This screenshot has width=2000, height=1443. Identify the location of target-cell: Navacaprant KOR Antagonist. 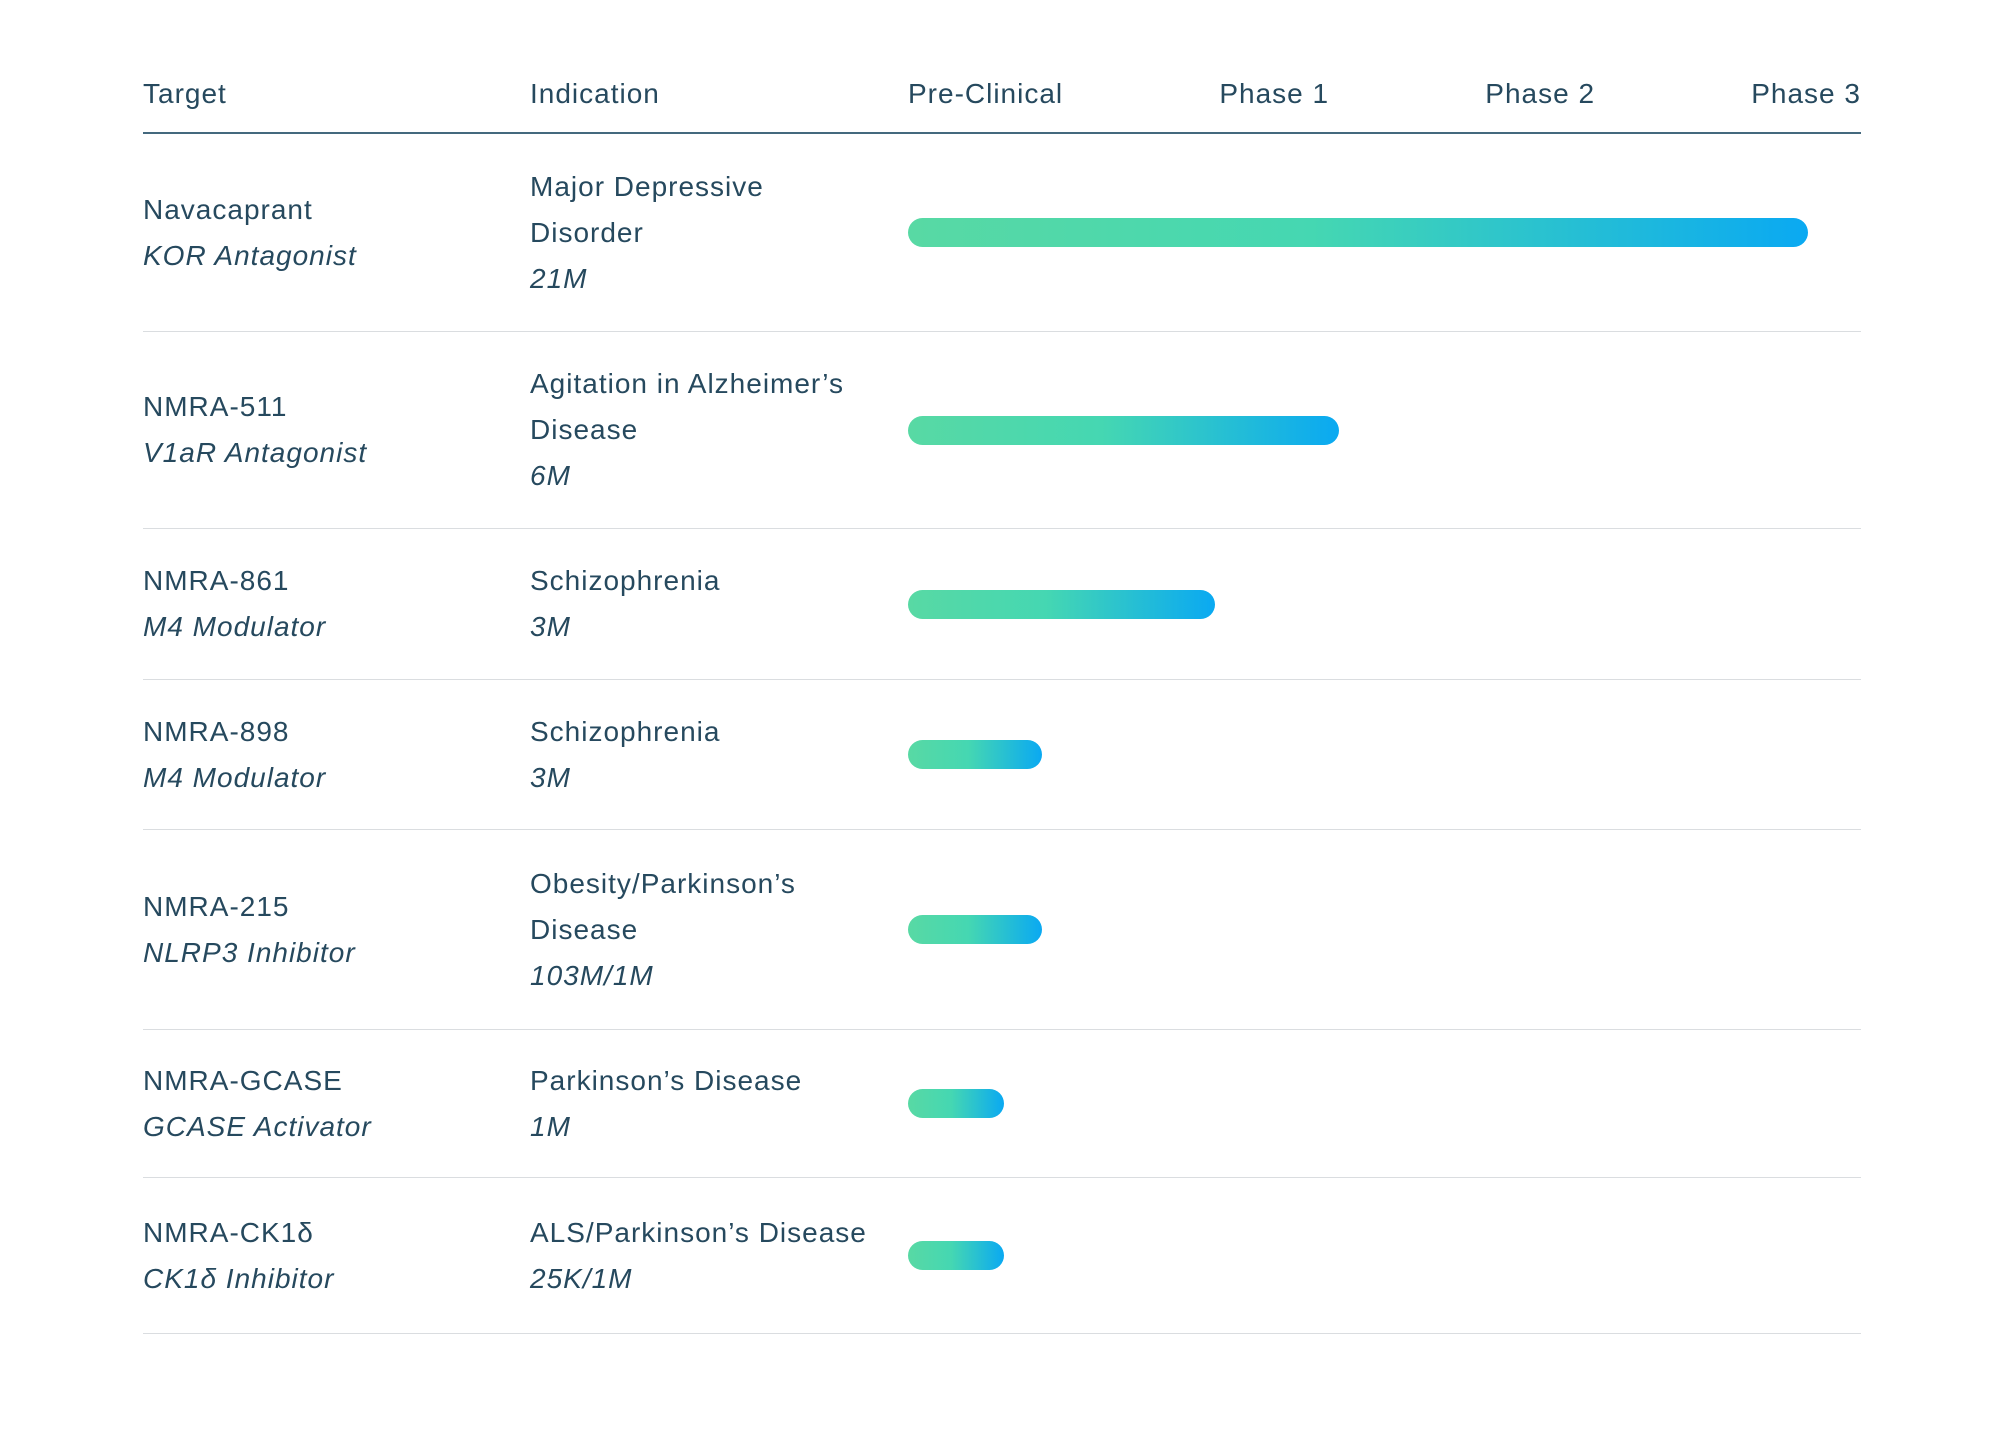
(336, 233).